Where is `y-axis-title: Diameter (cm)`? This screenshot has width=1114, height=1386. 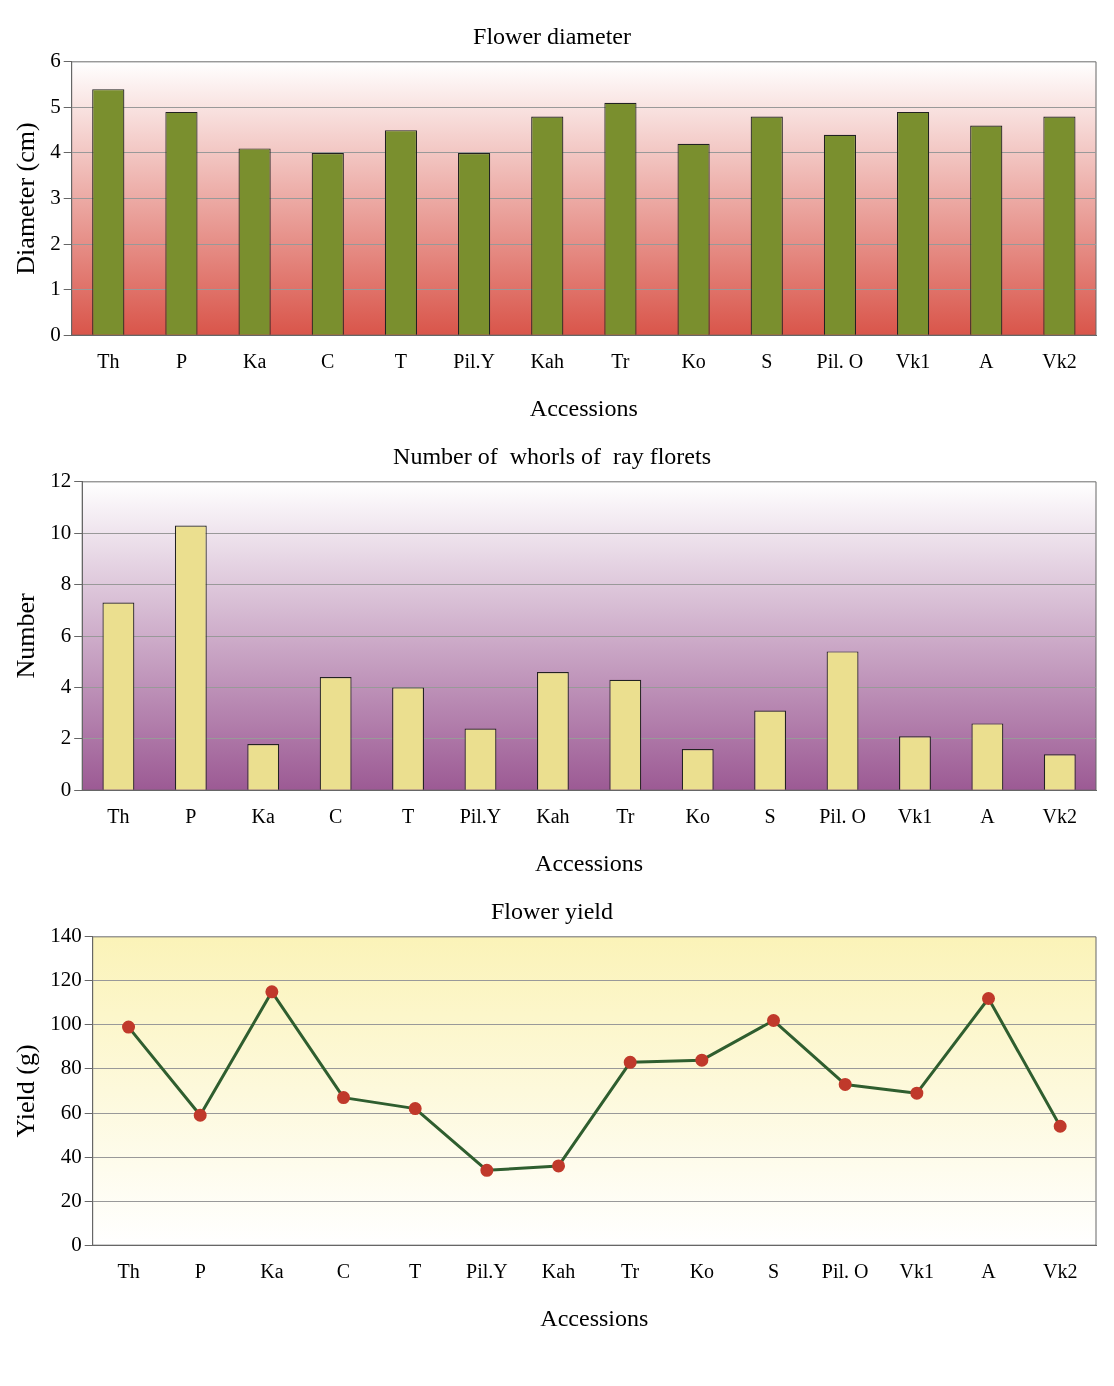
y-axis-title: Diameter (cm) is located at coordinates (26, 198).